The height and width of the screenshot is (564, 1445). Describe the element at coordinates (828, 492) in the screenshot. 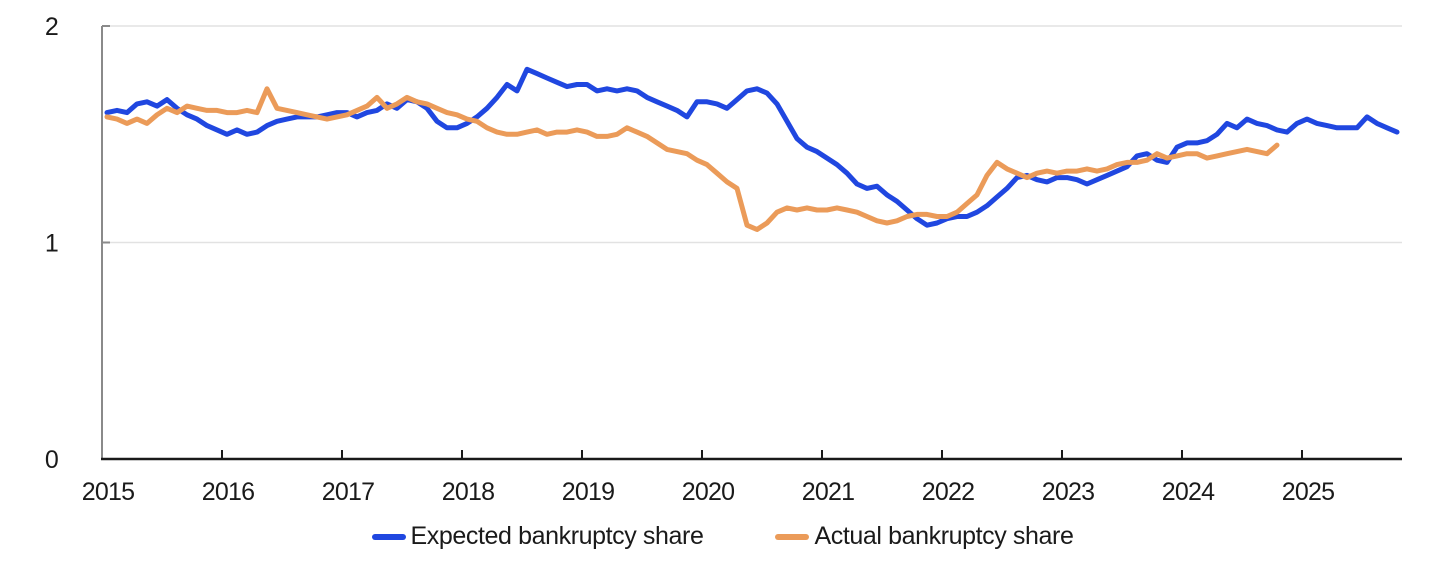

I see `x-tick-label-2021: 2021` at that location.